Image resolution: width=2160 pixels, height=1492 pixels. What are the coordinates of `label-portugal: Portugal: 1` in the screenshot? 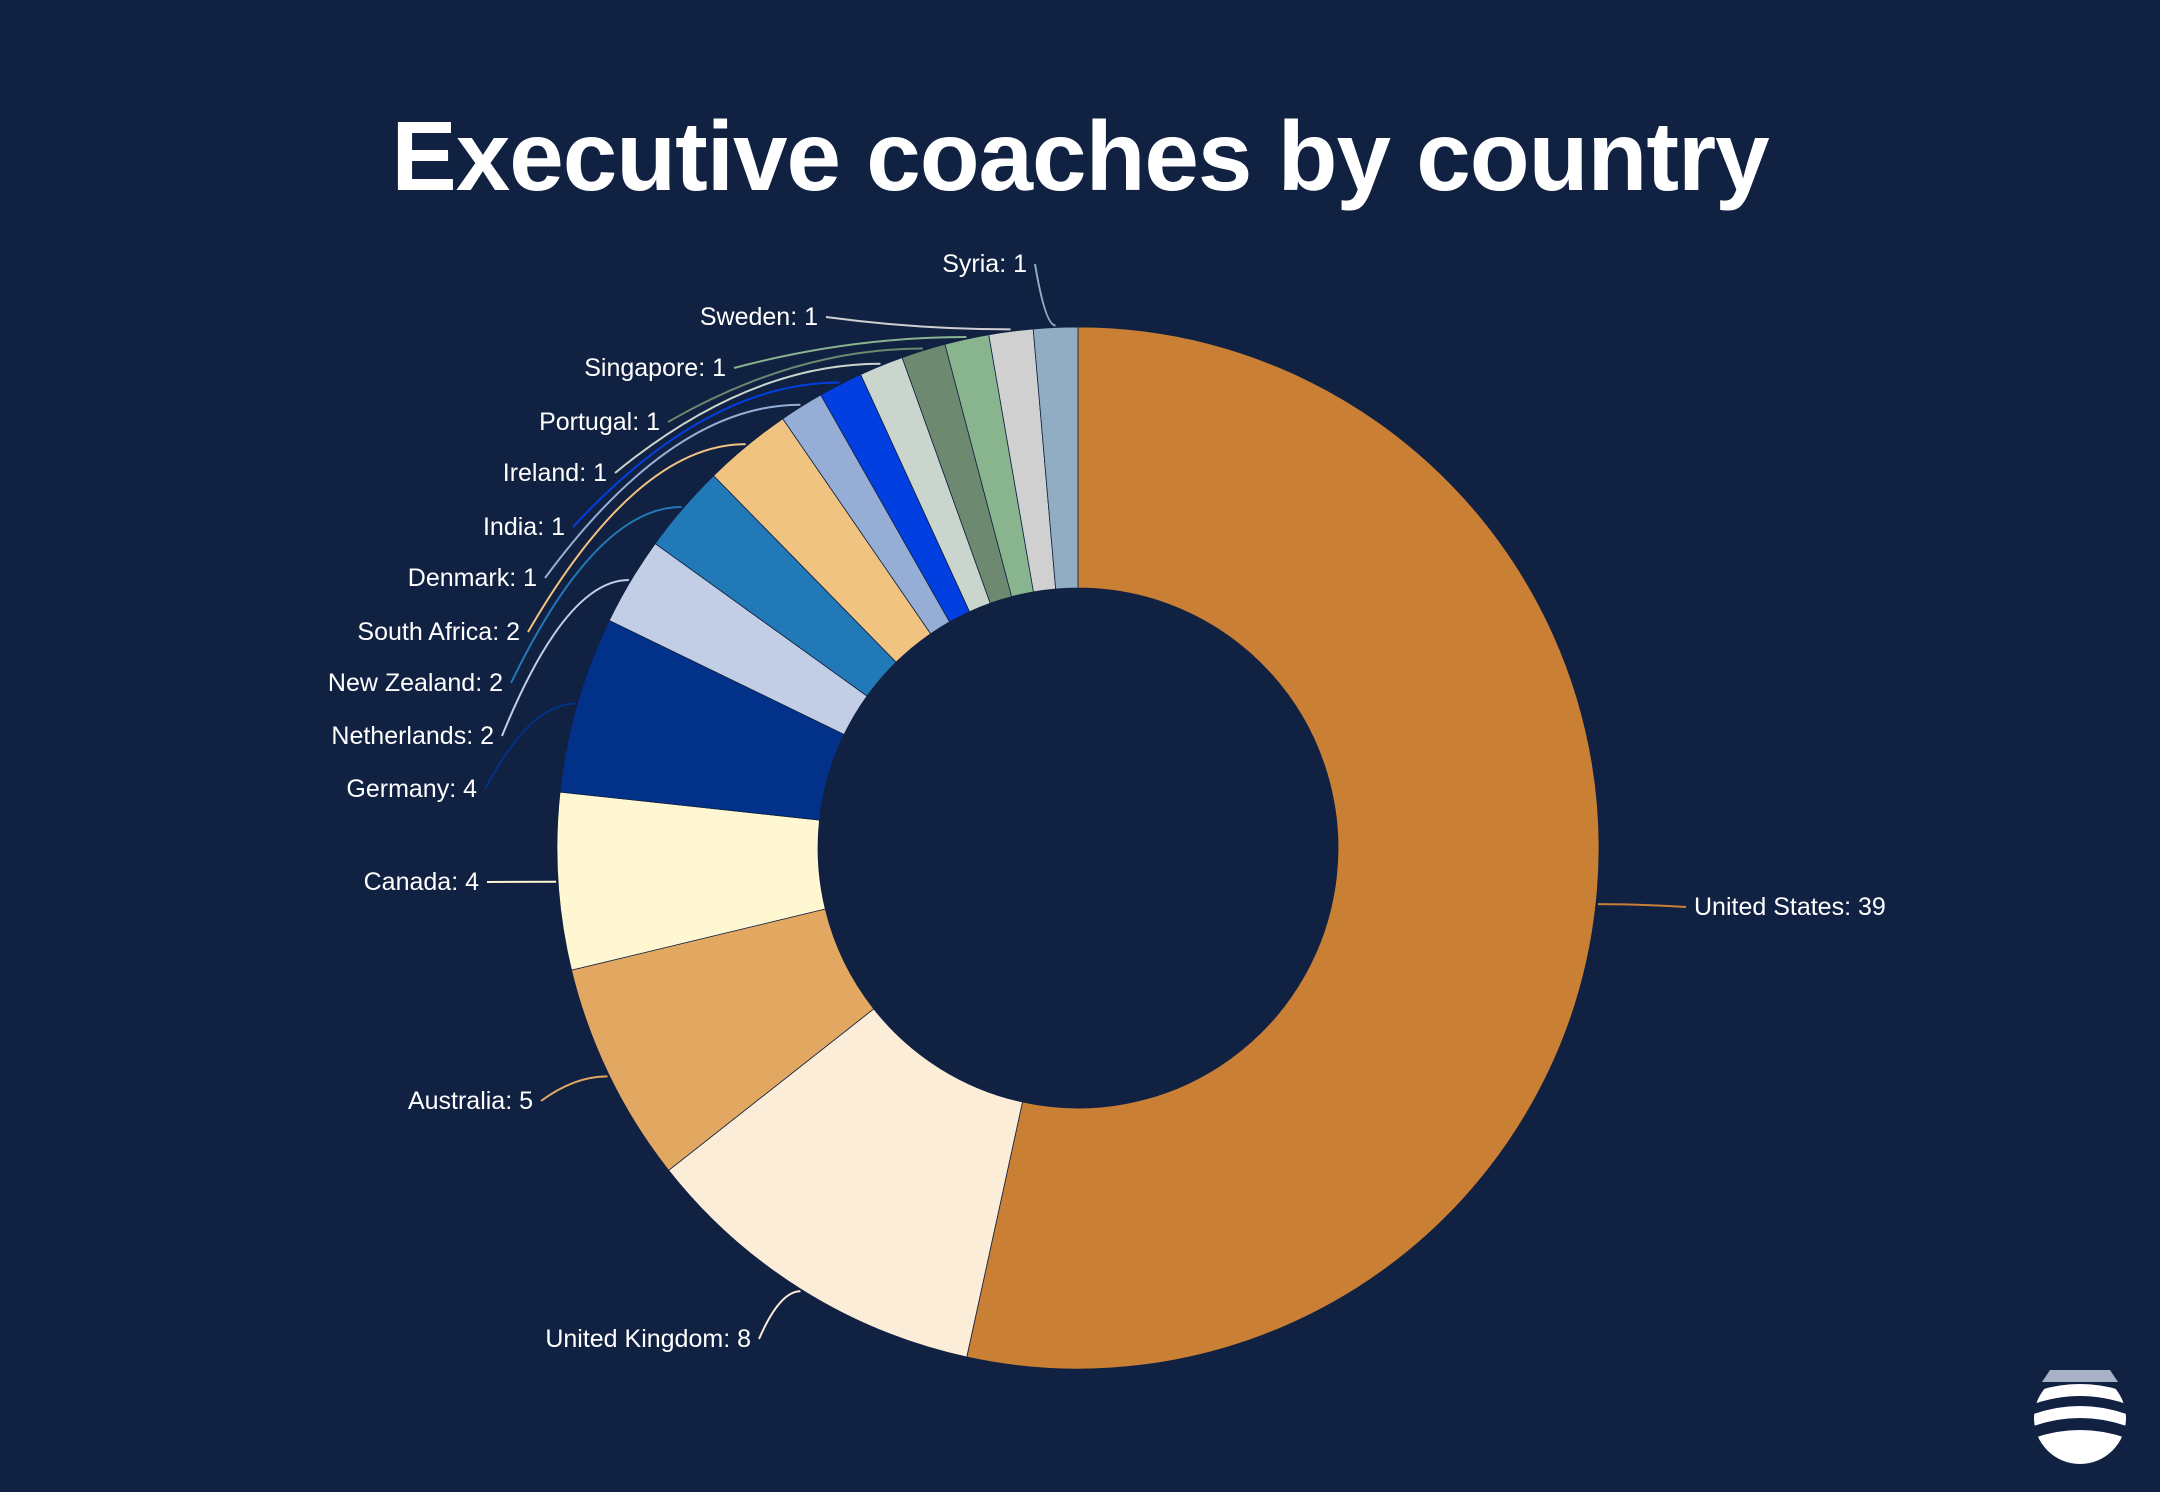 It's located at (599, 422).